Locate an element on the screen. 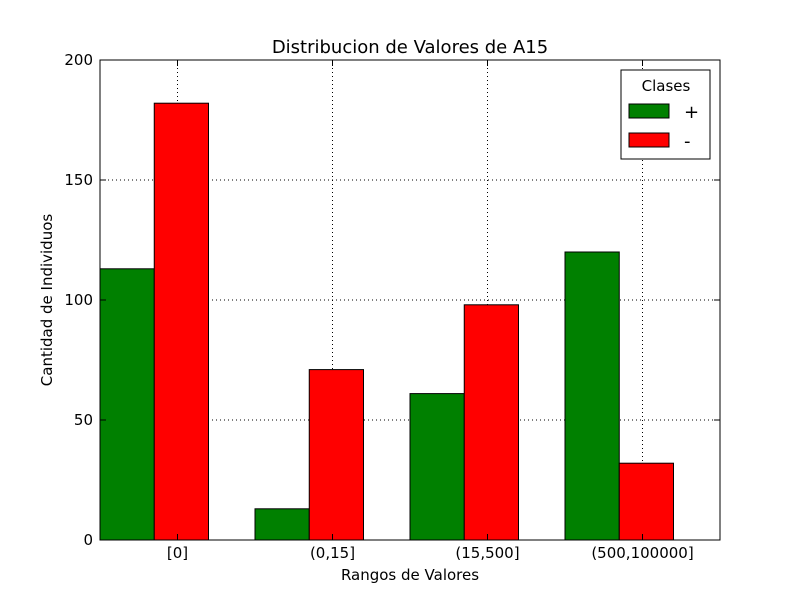 The image size is (800, 600). legend-label-plus: + is located at coordinates (691, 112).